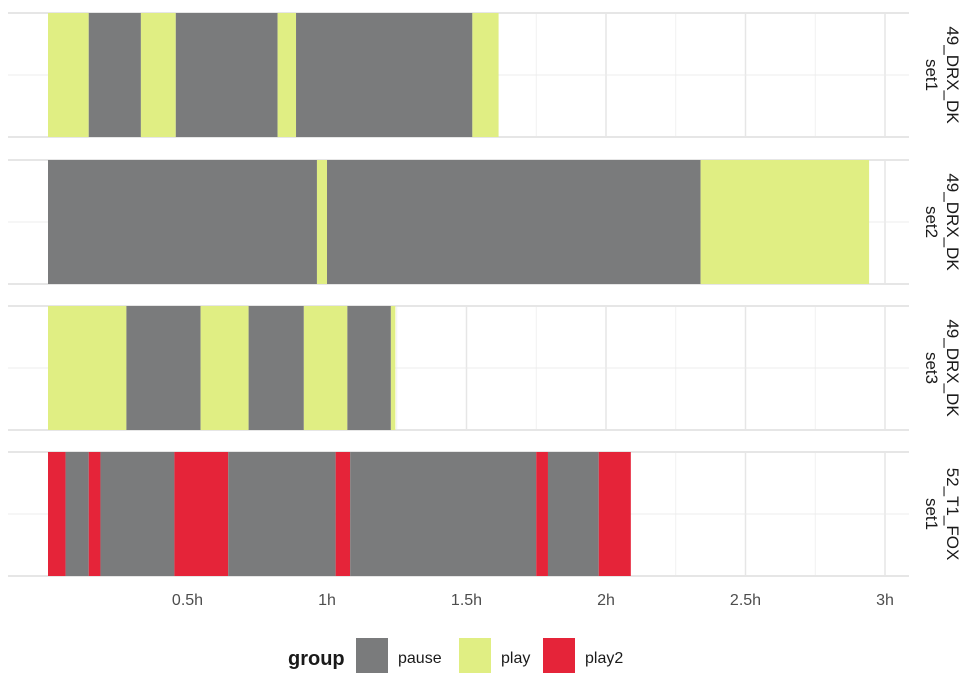 This screenshot has width=975, height=690. What do you see at coordinates (316, 659) in the screenshot?
I see `legend-title: group` at bounding box center [316, 659].